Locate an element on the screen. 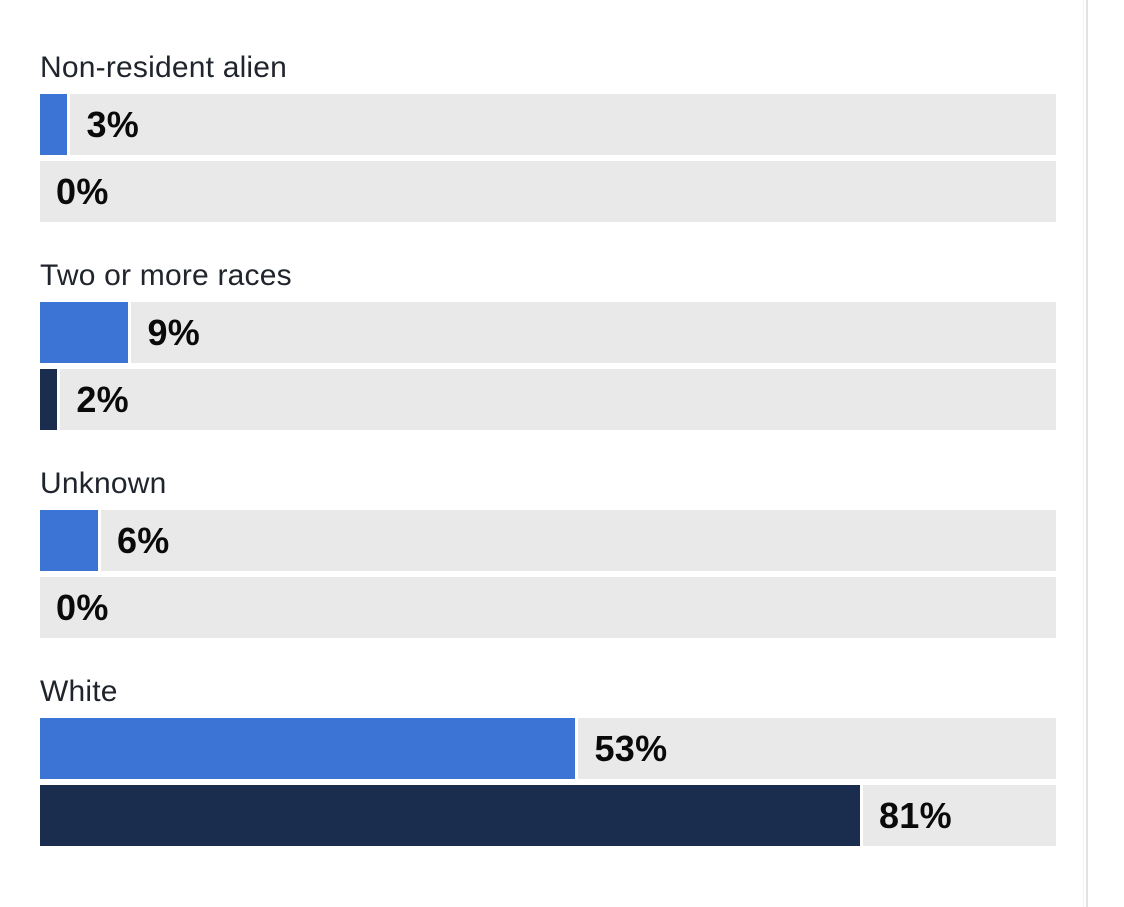 This screenshot has width=1124, height=907. bar-track: 6% is located at coordinates (548, 540).